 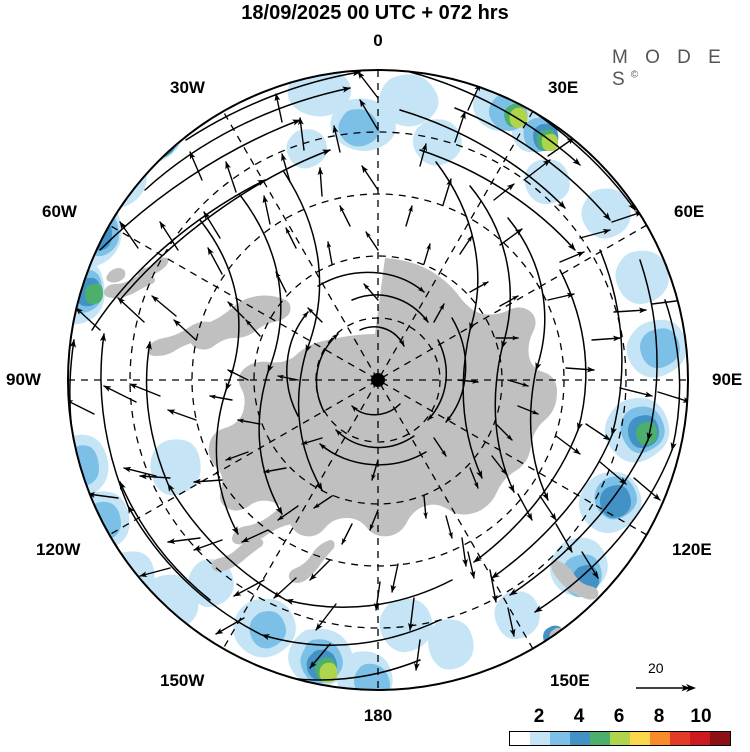 What do you see at coordinates (727, 379) in the screenshot?
I see `lon-label-90e: 90E` at bounding box center [727, 379].